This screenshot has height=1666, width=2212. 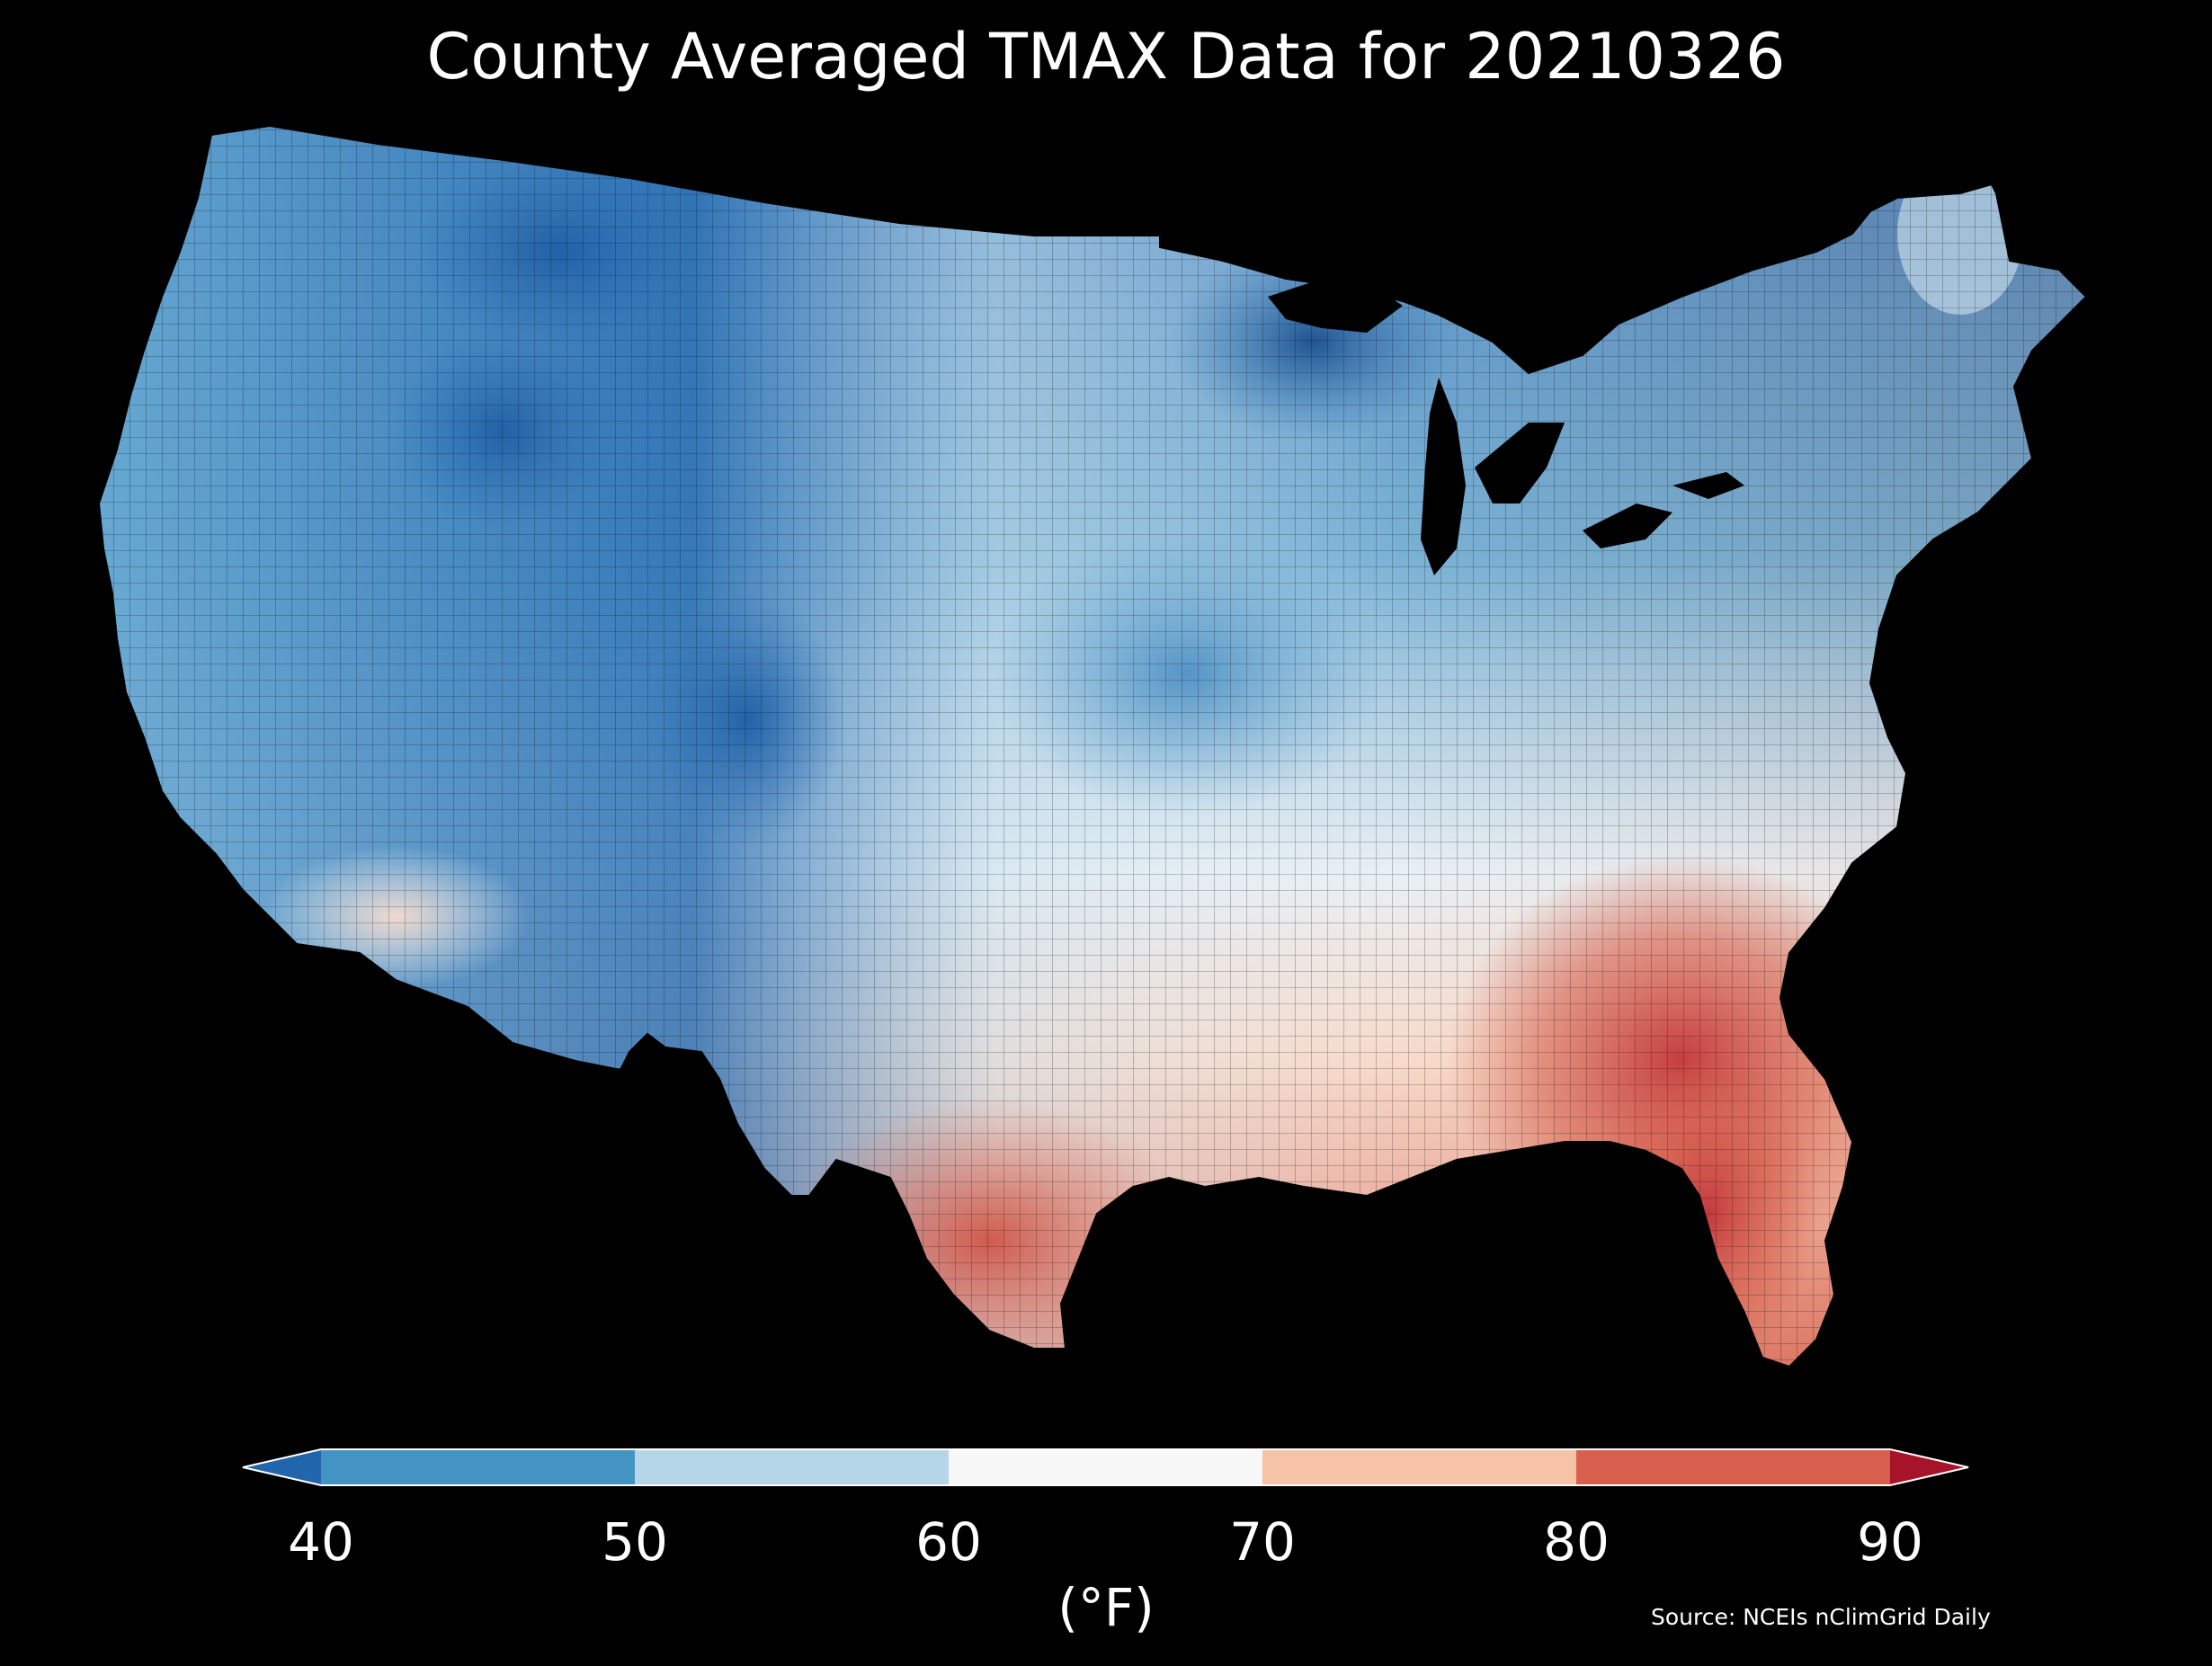 I want to click on colorbar-tick-label: 70, so click(x=1262, y=1542).